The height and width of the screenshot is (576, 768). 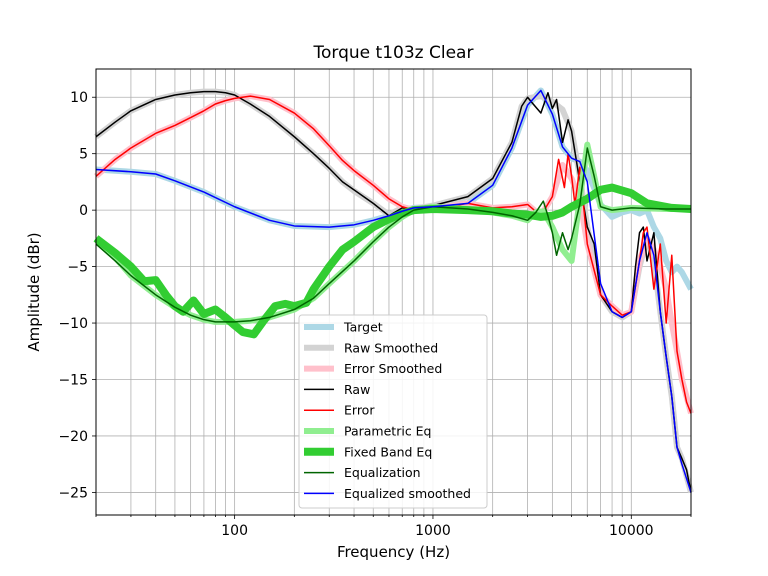 What do you see at coordinates (73, 381) in the screenshot?
I see `y-tick-label: −15` at bounding box center [73, 381].